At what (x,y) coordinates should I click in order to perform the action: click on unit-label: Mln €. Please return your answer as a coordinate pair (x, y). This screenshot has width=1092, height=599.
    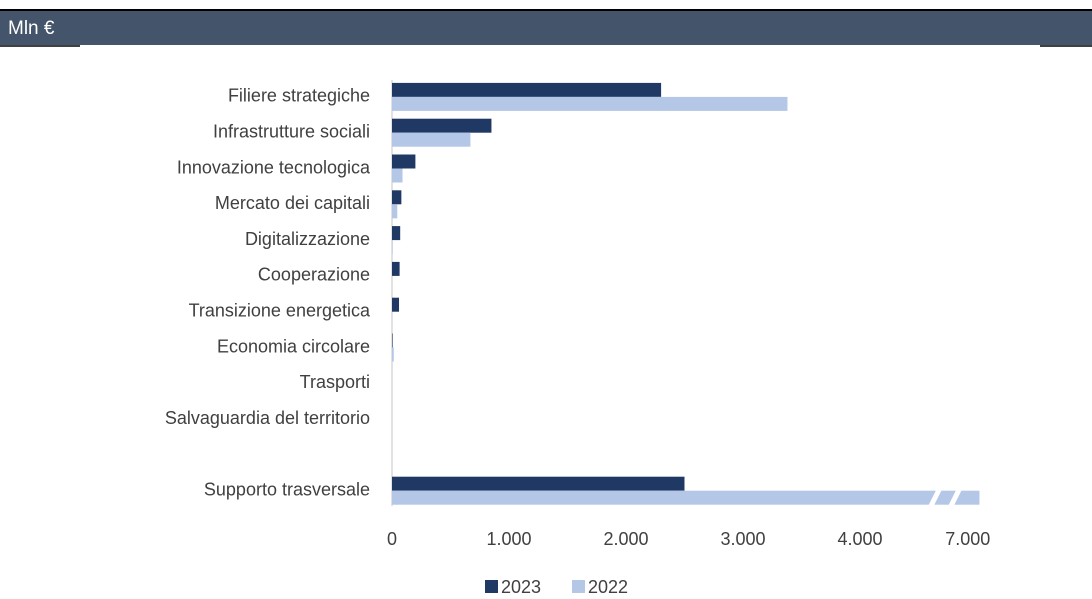
    Looking at the image, I should click on (31, 28).